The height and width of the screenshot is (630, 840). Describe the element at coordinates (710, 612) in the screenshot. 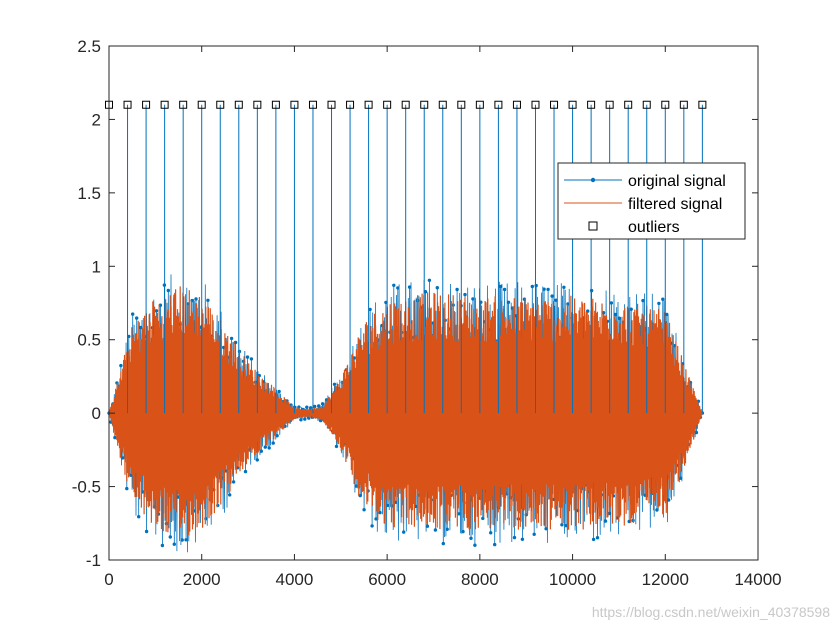

I see `watermark: https://blog.csdn.net/weixin_40378598` at that location.